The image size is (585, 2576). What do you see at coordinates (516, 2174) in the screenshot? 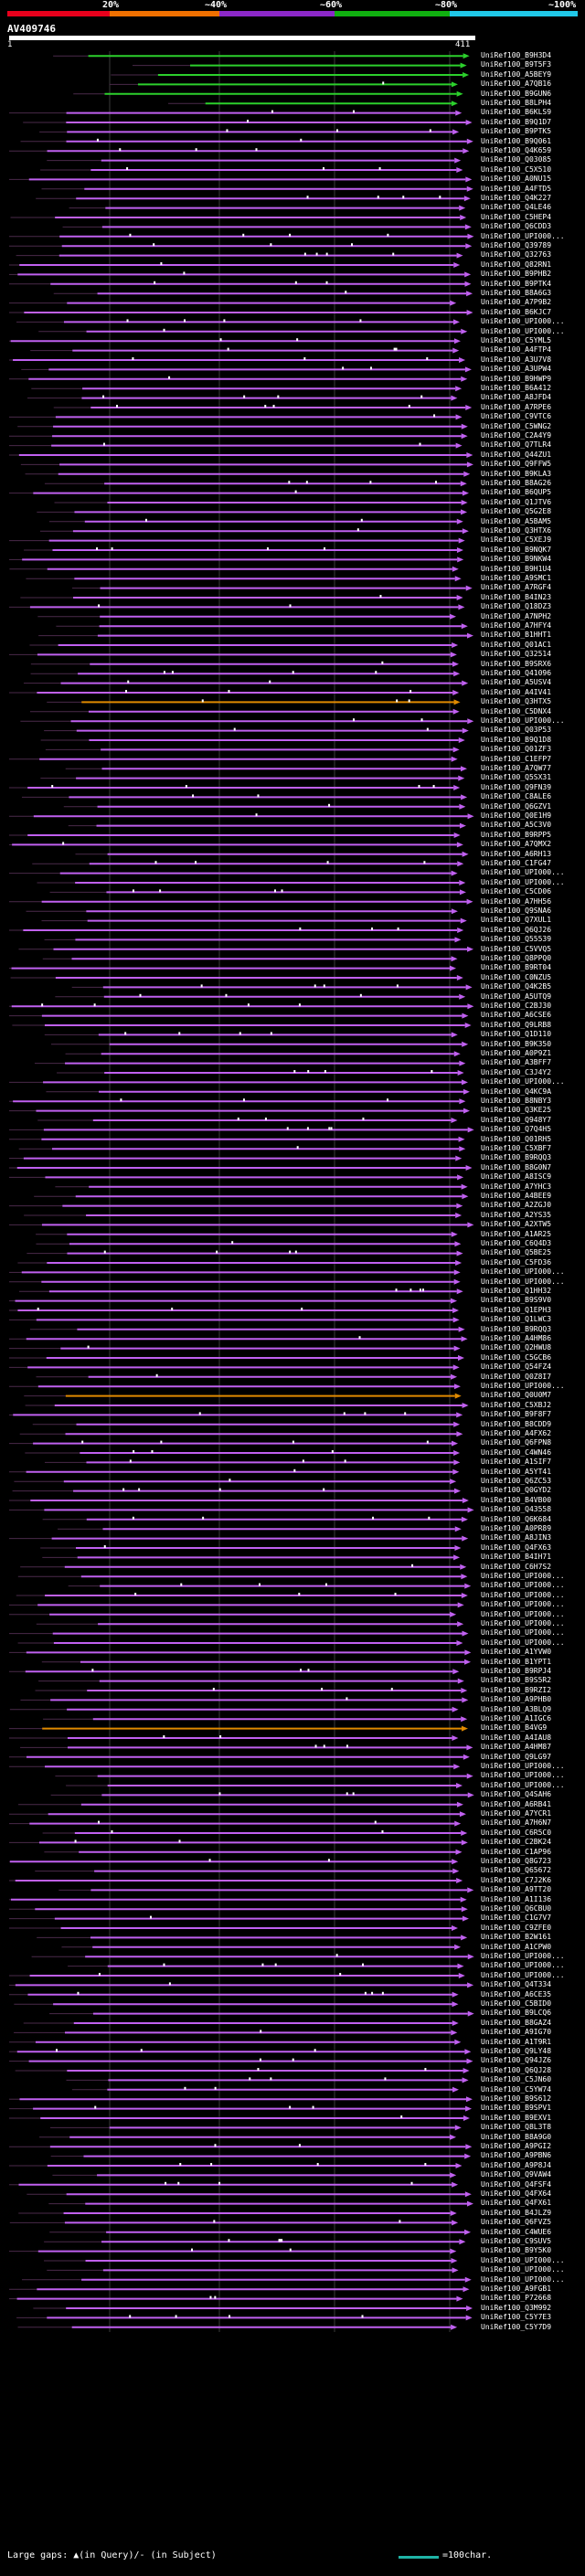
I see `hit-name: UniRef100_Q9VAW4` at bounding box center [516, 2174].